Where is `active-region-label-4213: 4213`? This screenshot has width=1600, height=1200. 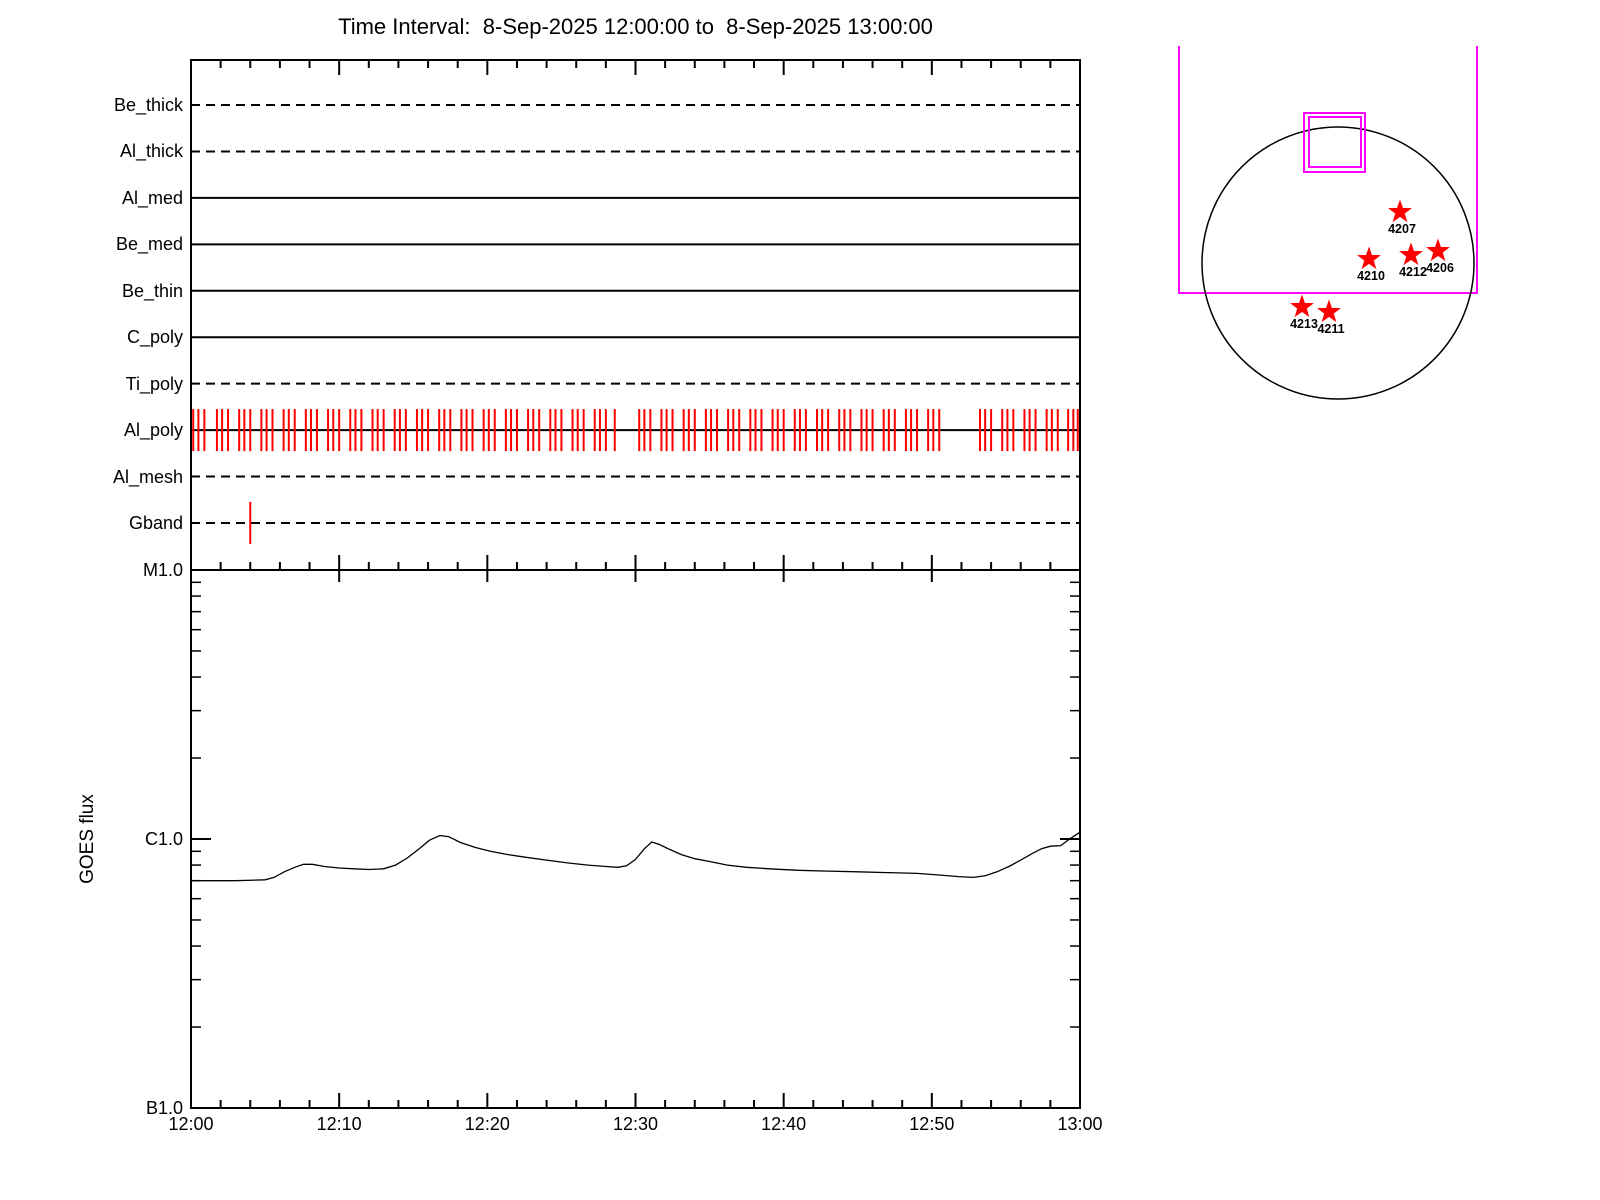 active-region-label-4213: 4213 is located at coordinates (1304, 324).